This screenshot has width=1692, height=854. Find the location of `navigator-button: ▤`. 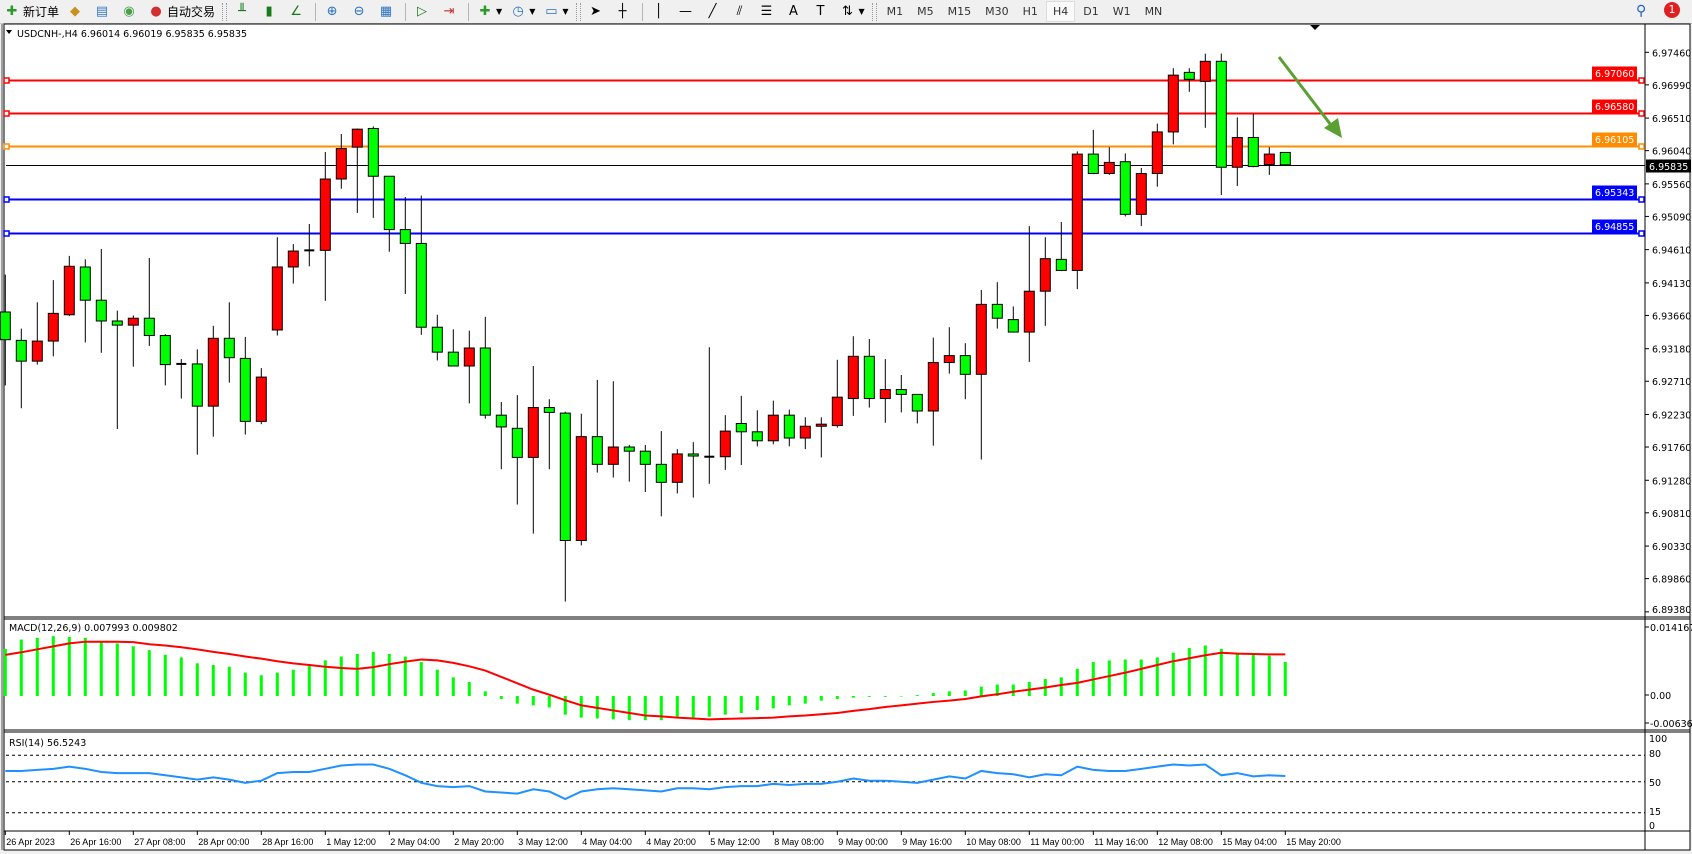

navigator-button: ▤ is located at coordinates (103, 11).